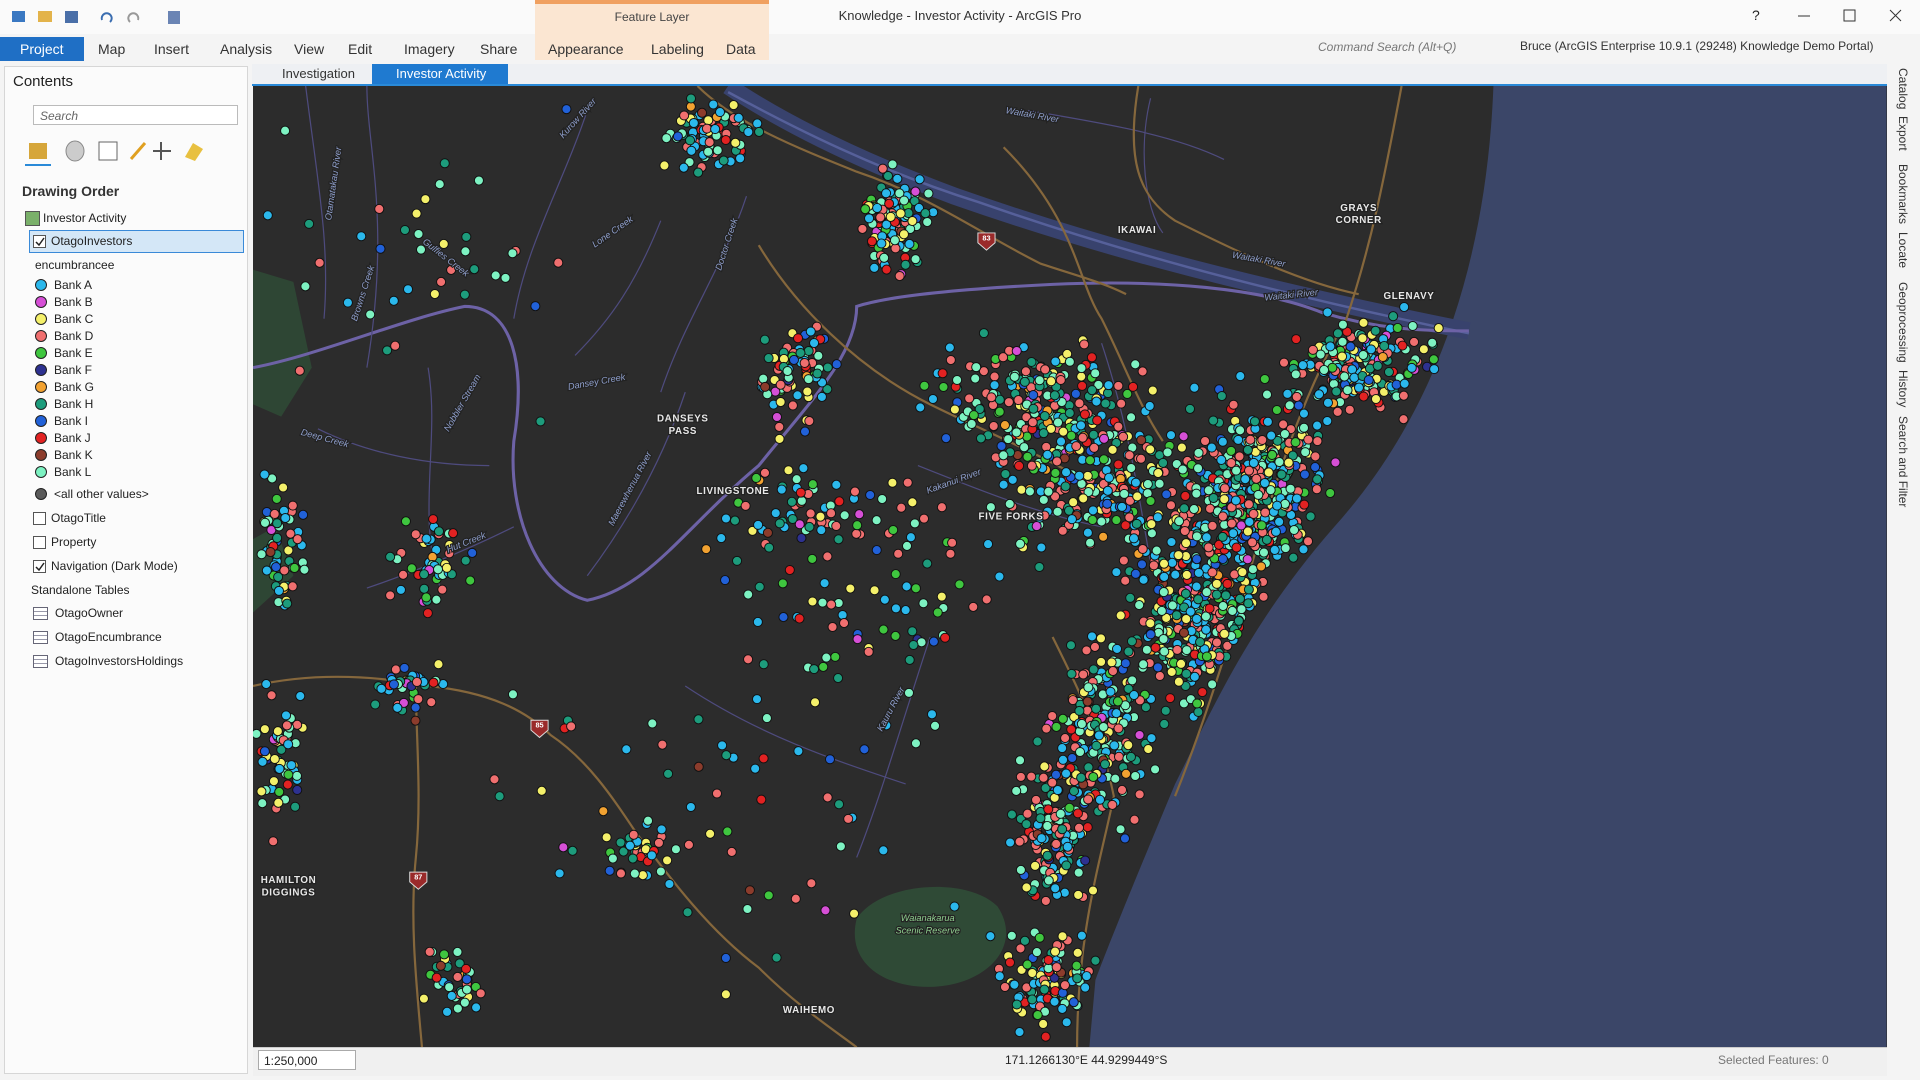 This screenshot has width=1920, height=1080. What do you see at coordinates (174, 17) in the screenshot?
I see `qat-print` at bounding box center [174, 17].